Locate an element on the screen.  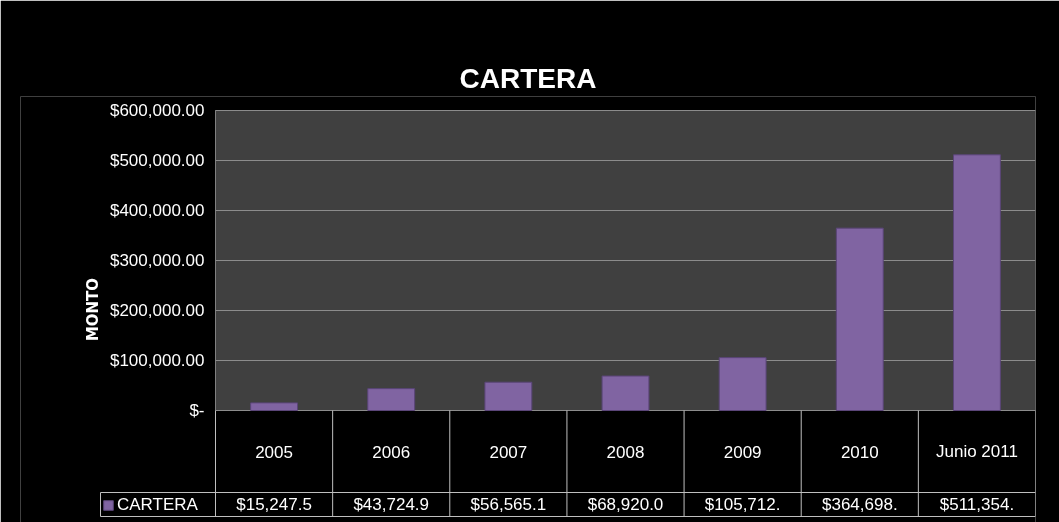
x-tick-label: 2005 is located at coordinates (274, 452).